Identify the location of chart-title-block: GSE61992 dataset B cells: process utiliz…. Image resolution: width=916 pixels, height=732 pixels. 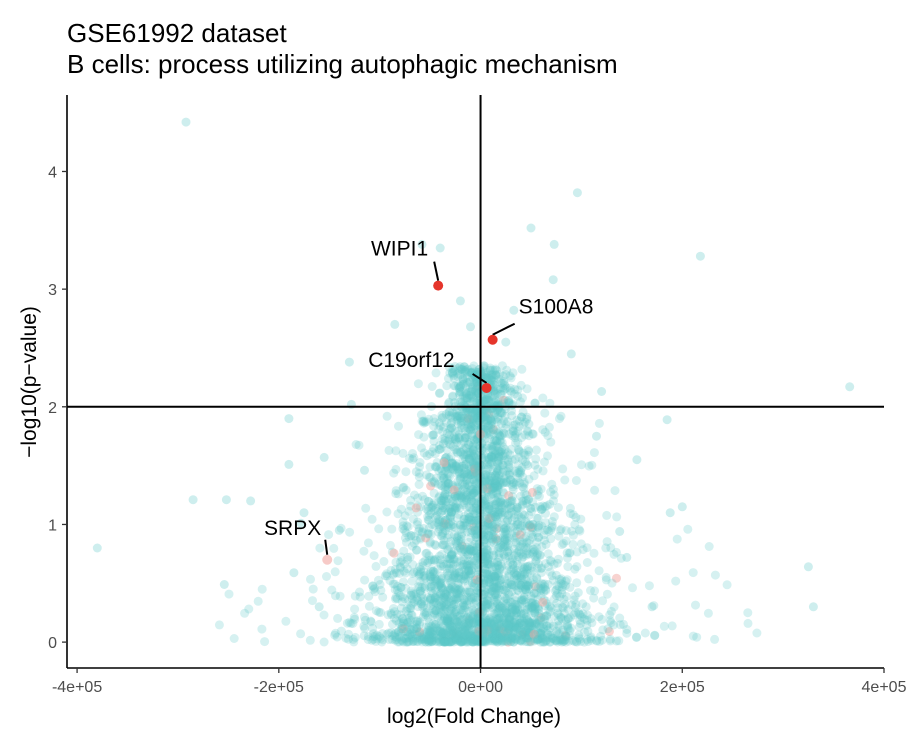
(342, 49).